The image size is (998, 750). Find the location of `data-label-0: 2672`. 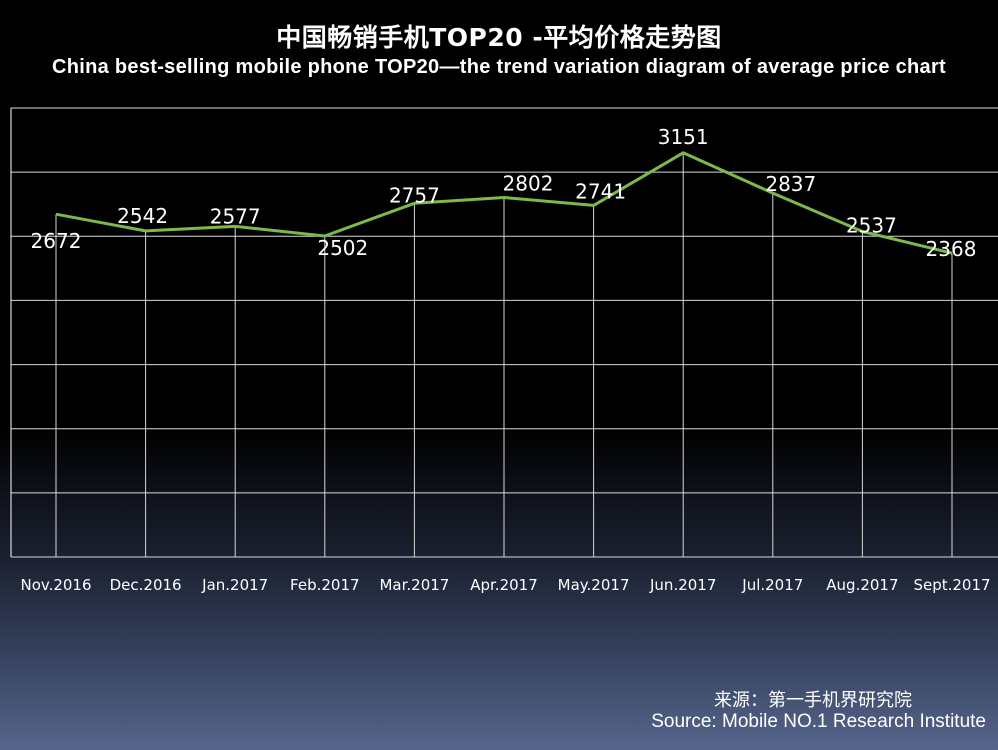

data-label-0: 2672 is located at coordinates (56, 241).